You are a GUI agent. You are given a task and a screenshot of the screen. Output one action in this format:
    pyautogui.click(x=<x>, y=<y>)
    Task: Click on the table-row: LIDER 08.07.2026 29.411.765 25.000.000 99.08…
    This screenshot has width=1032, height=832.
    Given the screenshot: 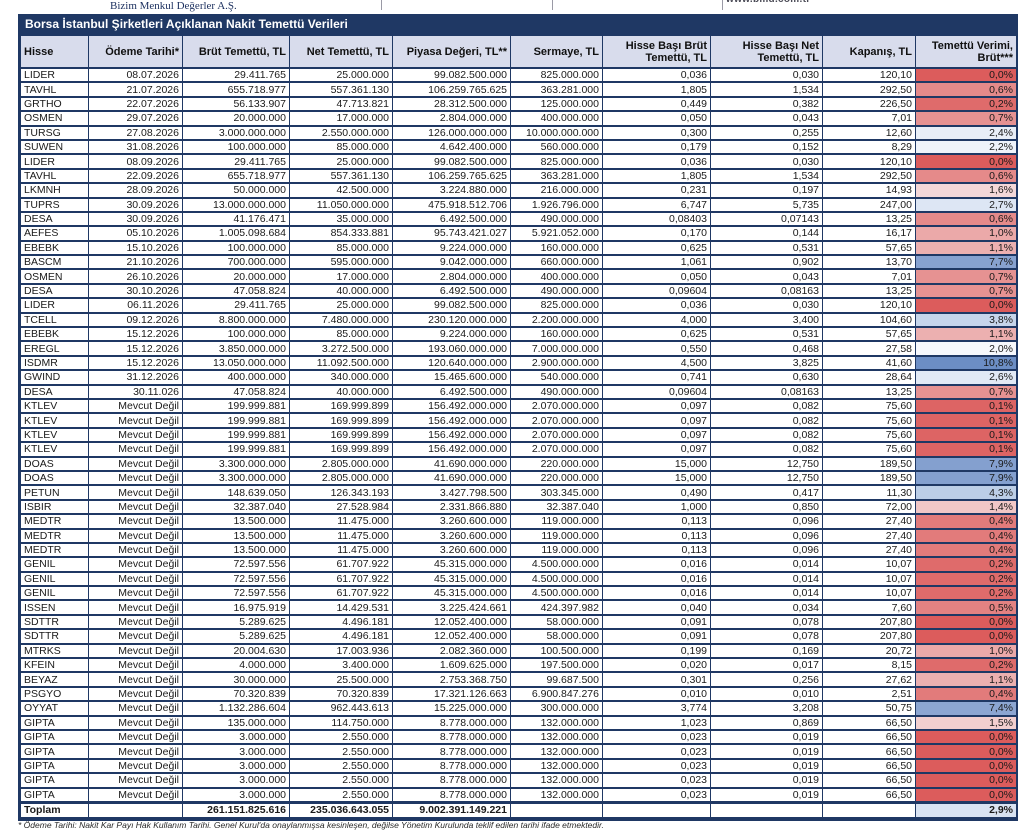 What is the action you would take?
    pyautogui.click(x=518, y=75)
    